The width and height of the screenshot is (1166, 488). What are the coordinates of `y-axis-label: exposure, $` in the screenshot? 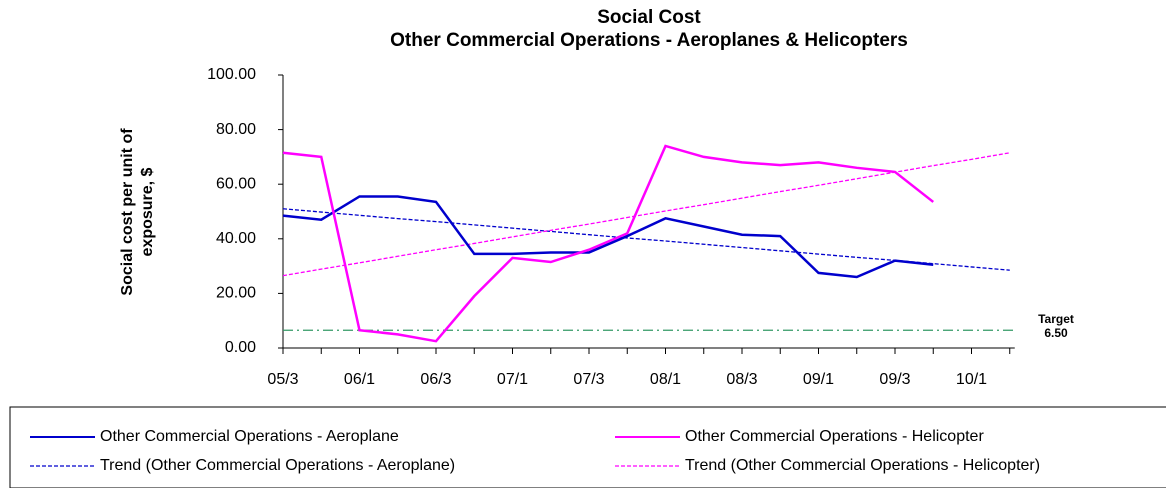 It's located at (147, 211).